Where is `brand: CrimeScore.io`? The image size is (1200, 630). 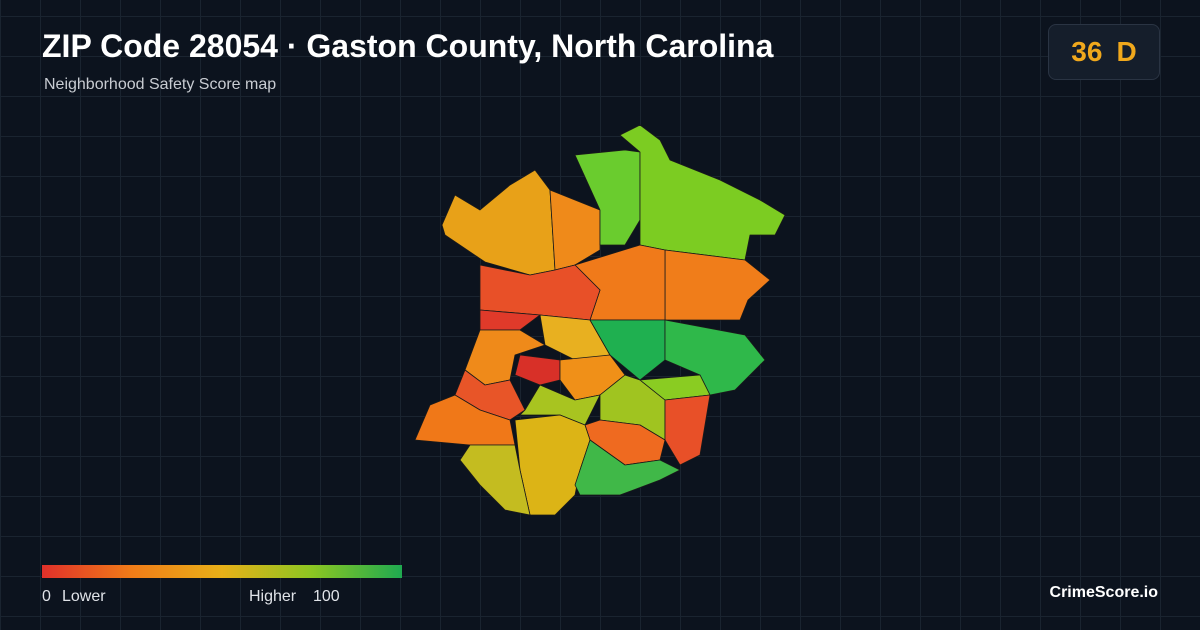
brand: CrimeScore.io is located at coordinates (1103, 592).